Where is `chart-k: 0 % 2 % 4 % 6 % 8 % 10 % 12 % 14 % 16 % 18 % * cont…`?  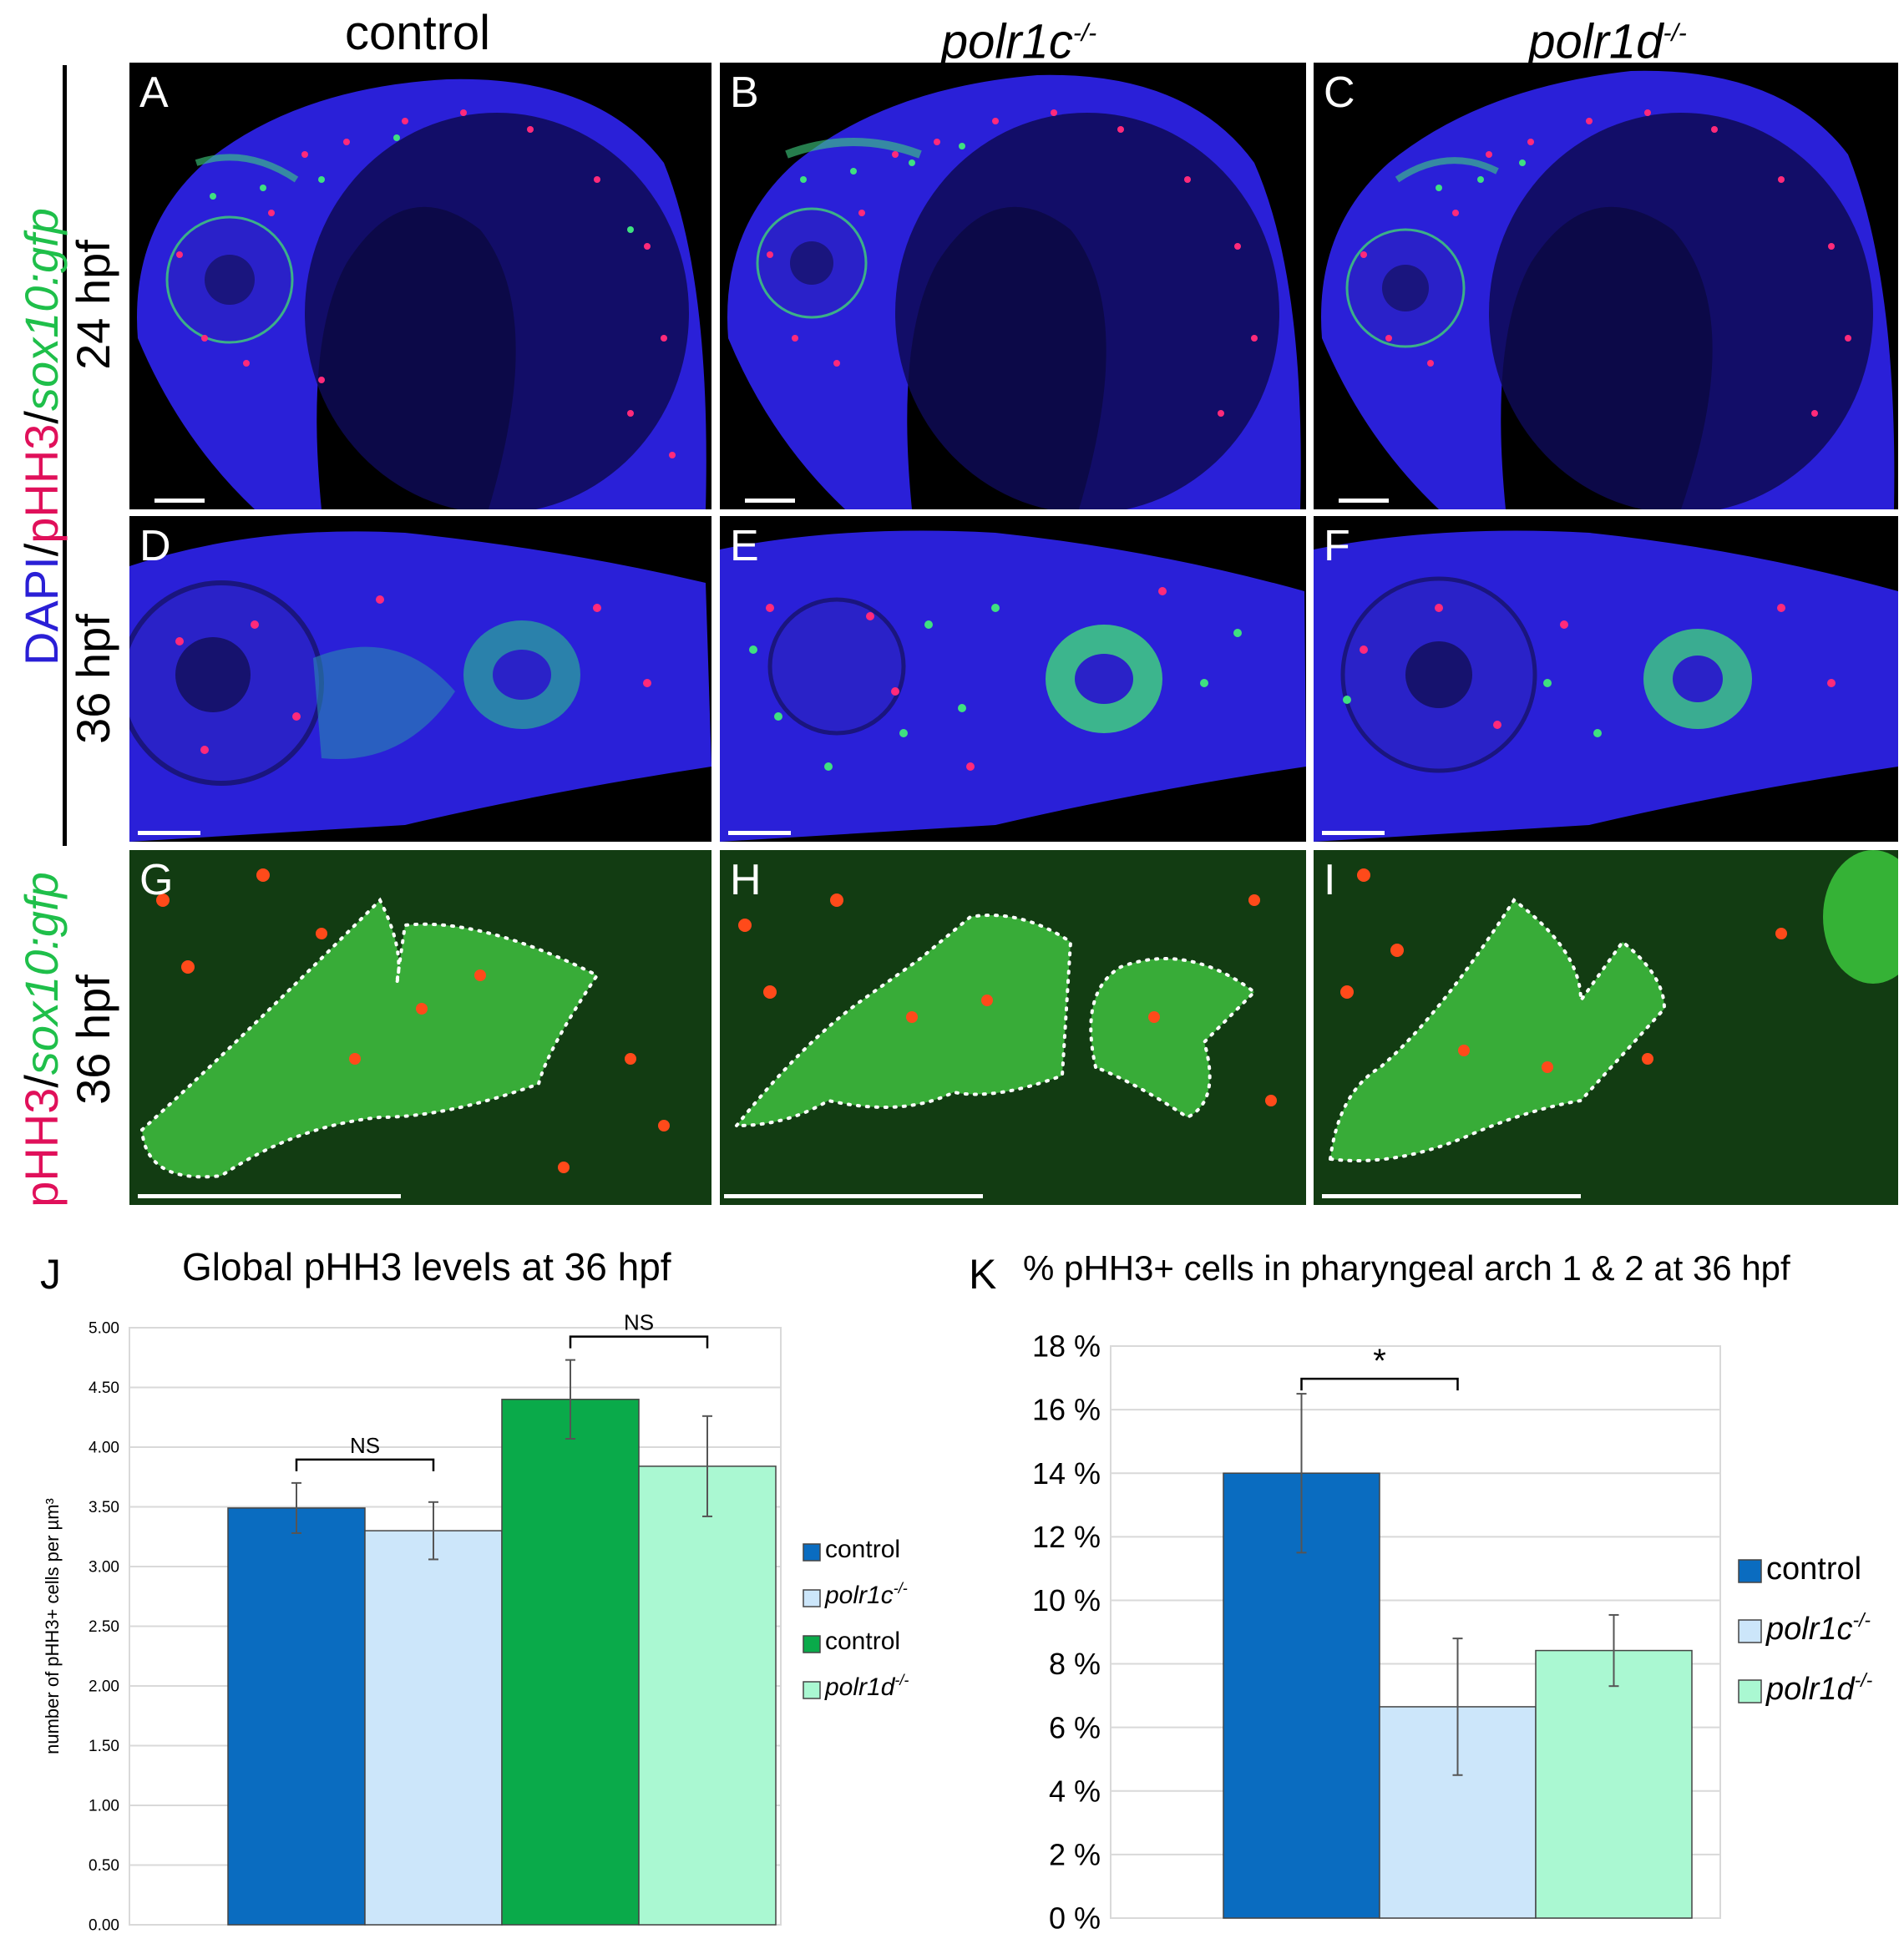 chart-k: 0 % 2 % 4 % 6 % 8 % 10 % 12 % 14 % 16 % 18 % * cont… is located at coordinates (1452, 1632).